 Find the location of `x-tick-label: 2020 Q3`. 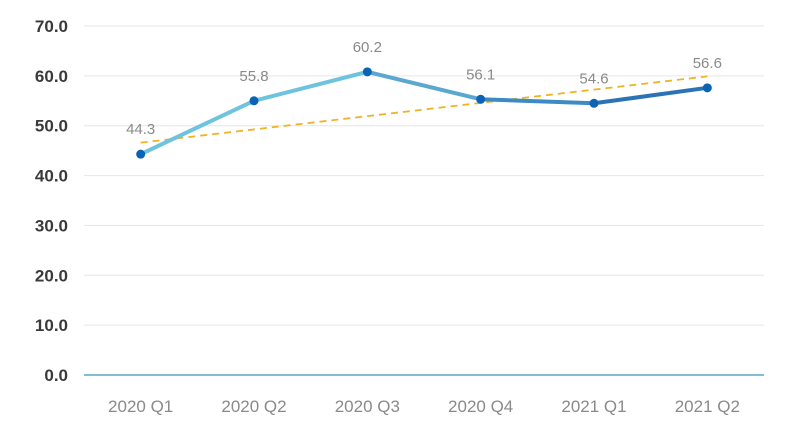

x-tick-label: 2020 Q3 is located at coordinates (367, 406).